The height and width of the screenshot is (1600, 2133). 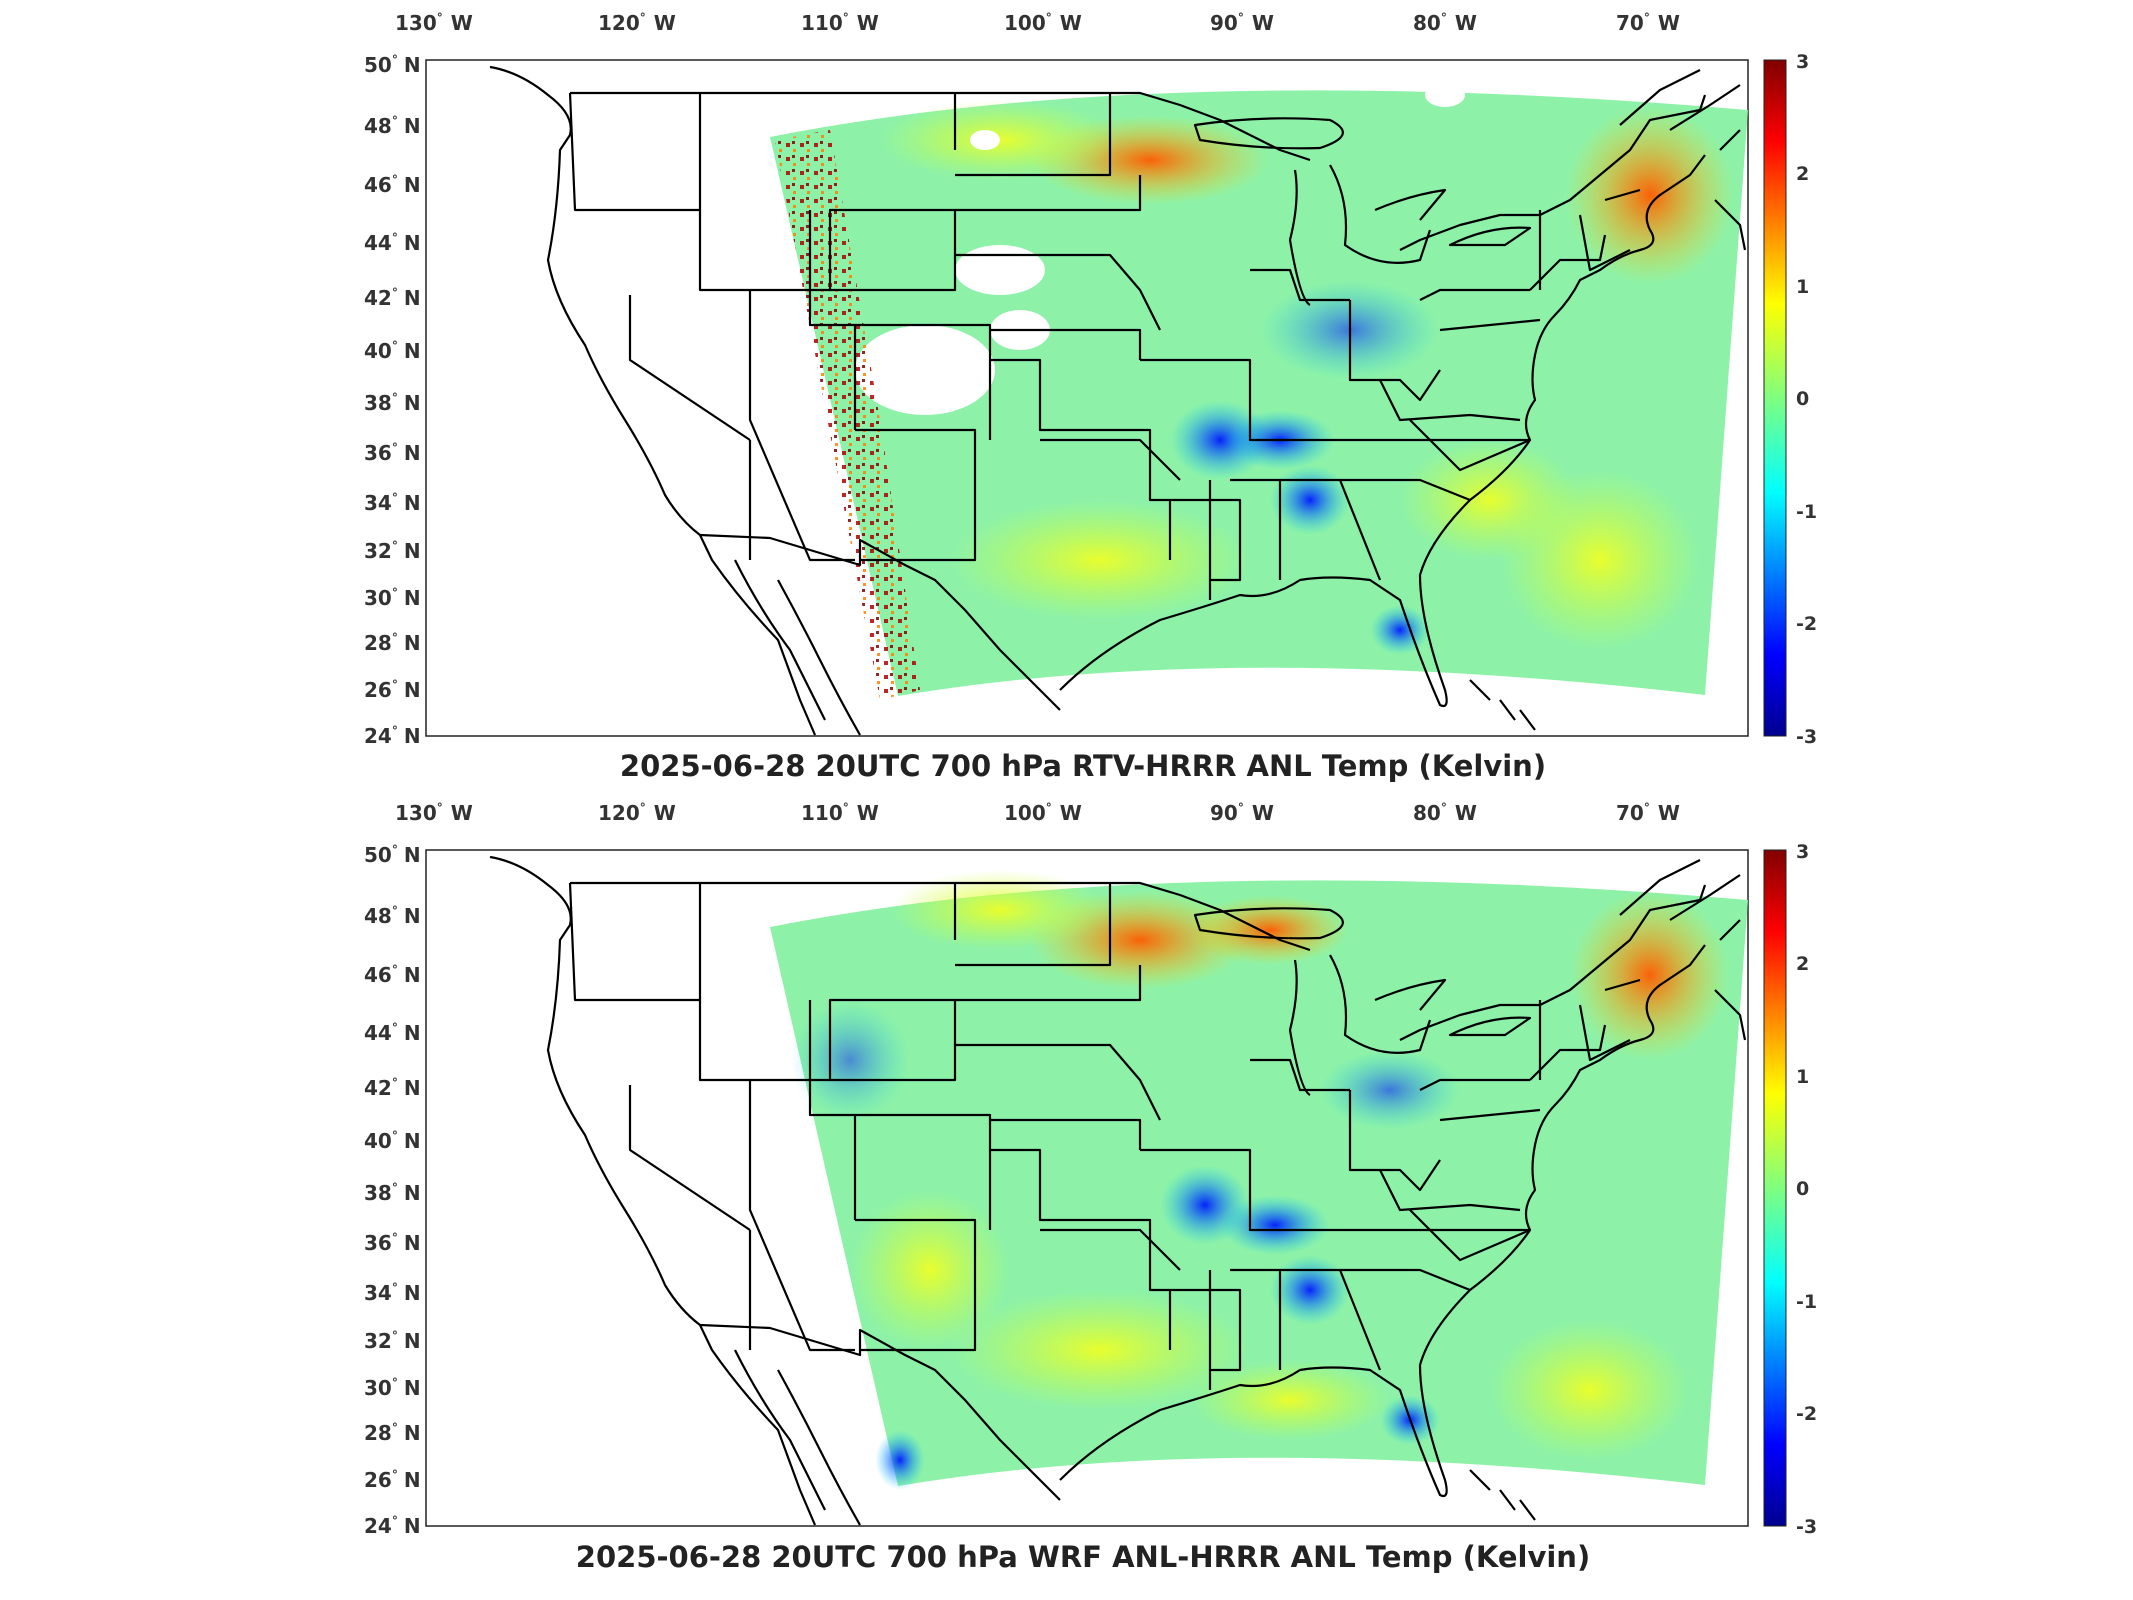 I want to click on lon-label-value: 120, so click(x=619, y=23).